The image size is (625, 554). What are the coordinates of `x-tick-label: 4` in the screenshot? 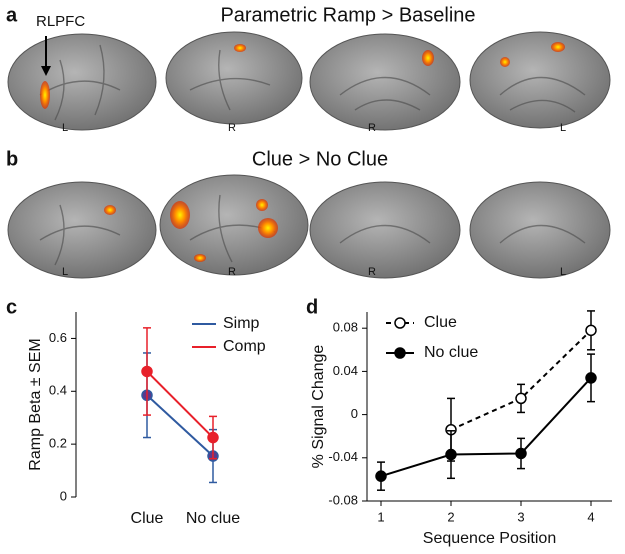 It's located at (590, 516).